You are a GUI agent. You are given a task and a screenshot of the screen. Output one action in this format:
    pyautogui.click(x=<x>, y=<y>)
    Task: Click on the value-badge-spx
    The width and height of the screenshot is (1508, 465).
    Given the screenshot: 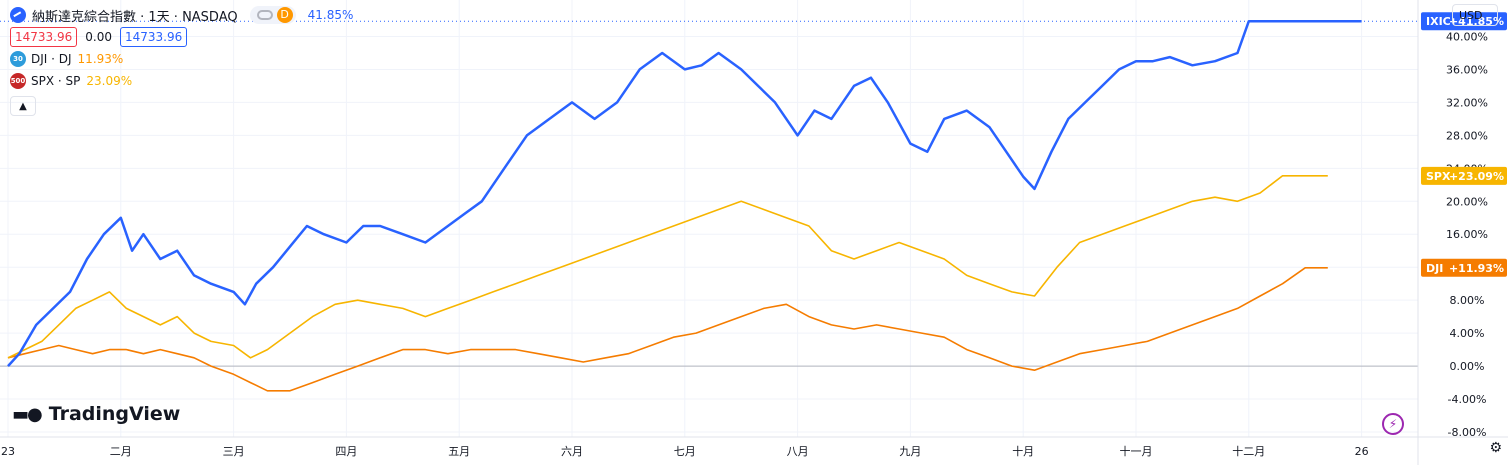 What is the action you would take?
    pyautogui.click(x=1464, y=175)
    